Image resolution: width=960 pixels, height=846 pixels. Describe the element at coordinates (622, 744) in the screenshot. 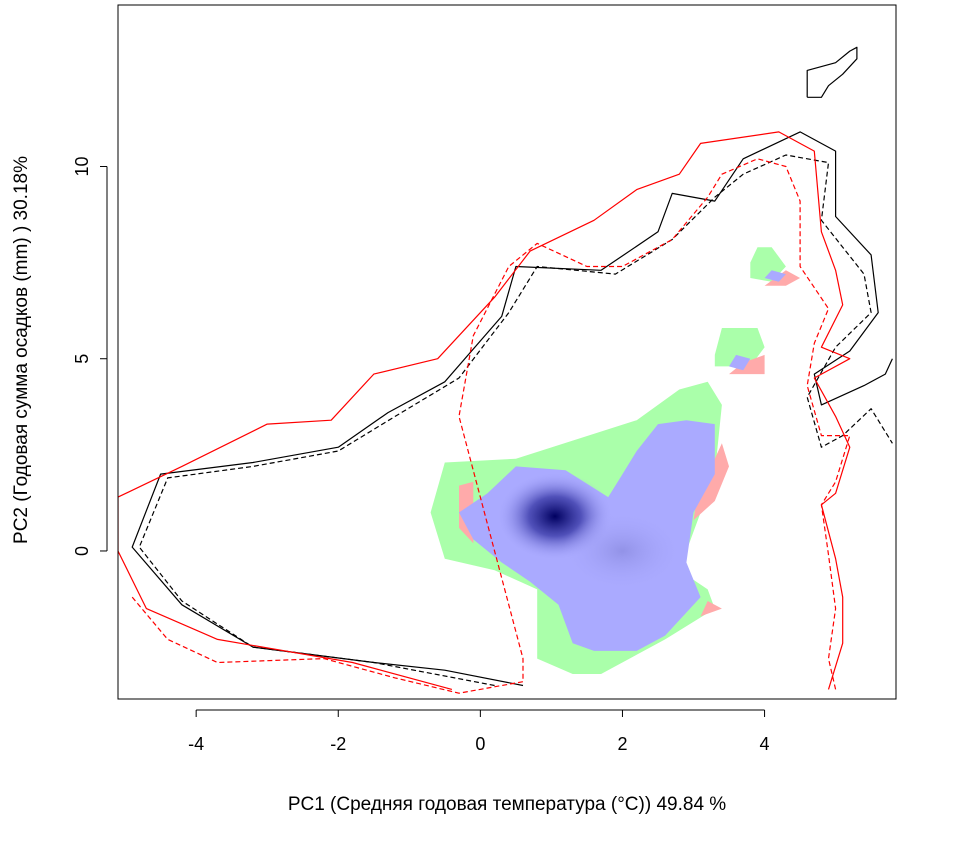

I see `x-tick-label: 2` at that location.